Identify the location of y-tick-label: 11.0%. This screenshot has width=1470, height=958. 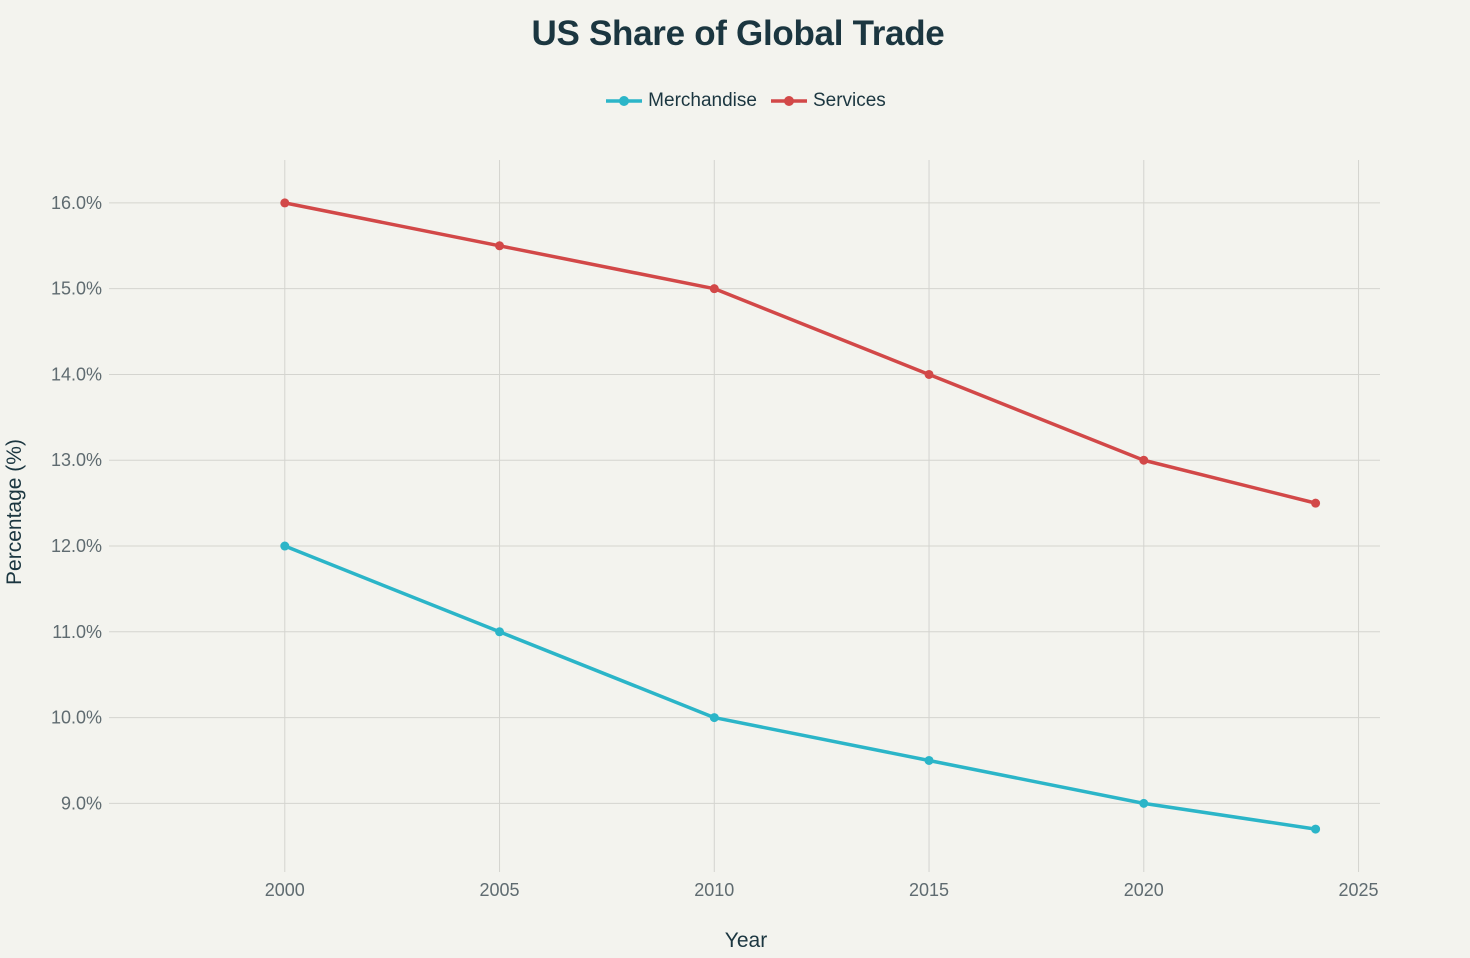
(77, 632).